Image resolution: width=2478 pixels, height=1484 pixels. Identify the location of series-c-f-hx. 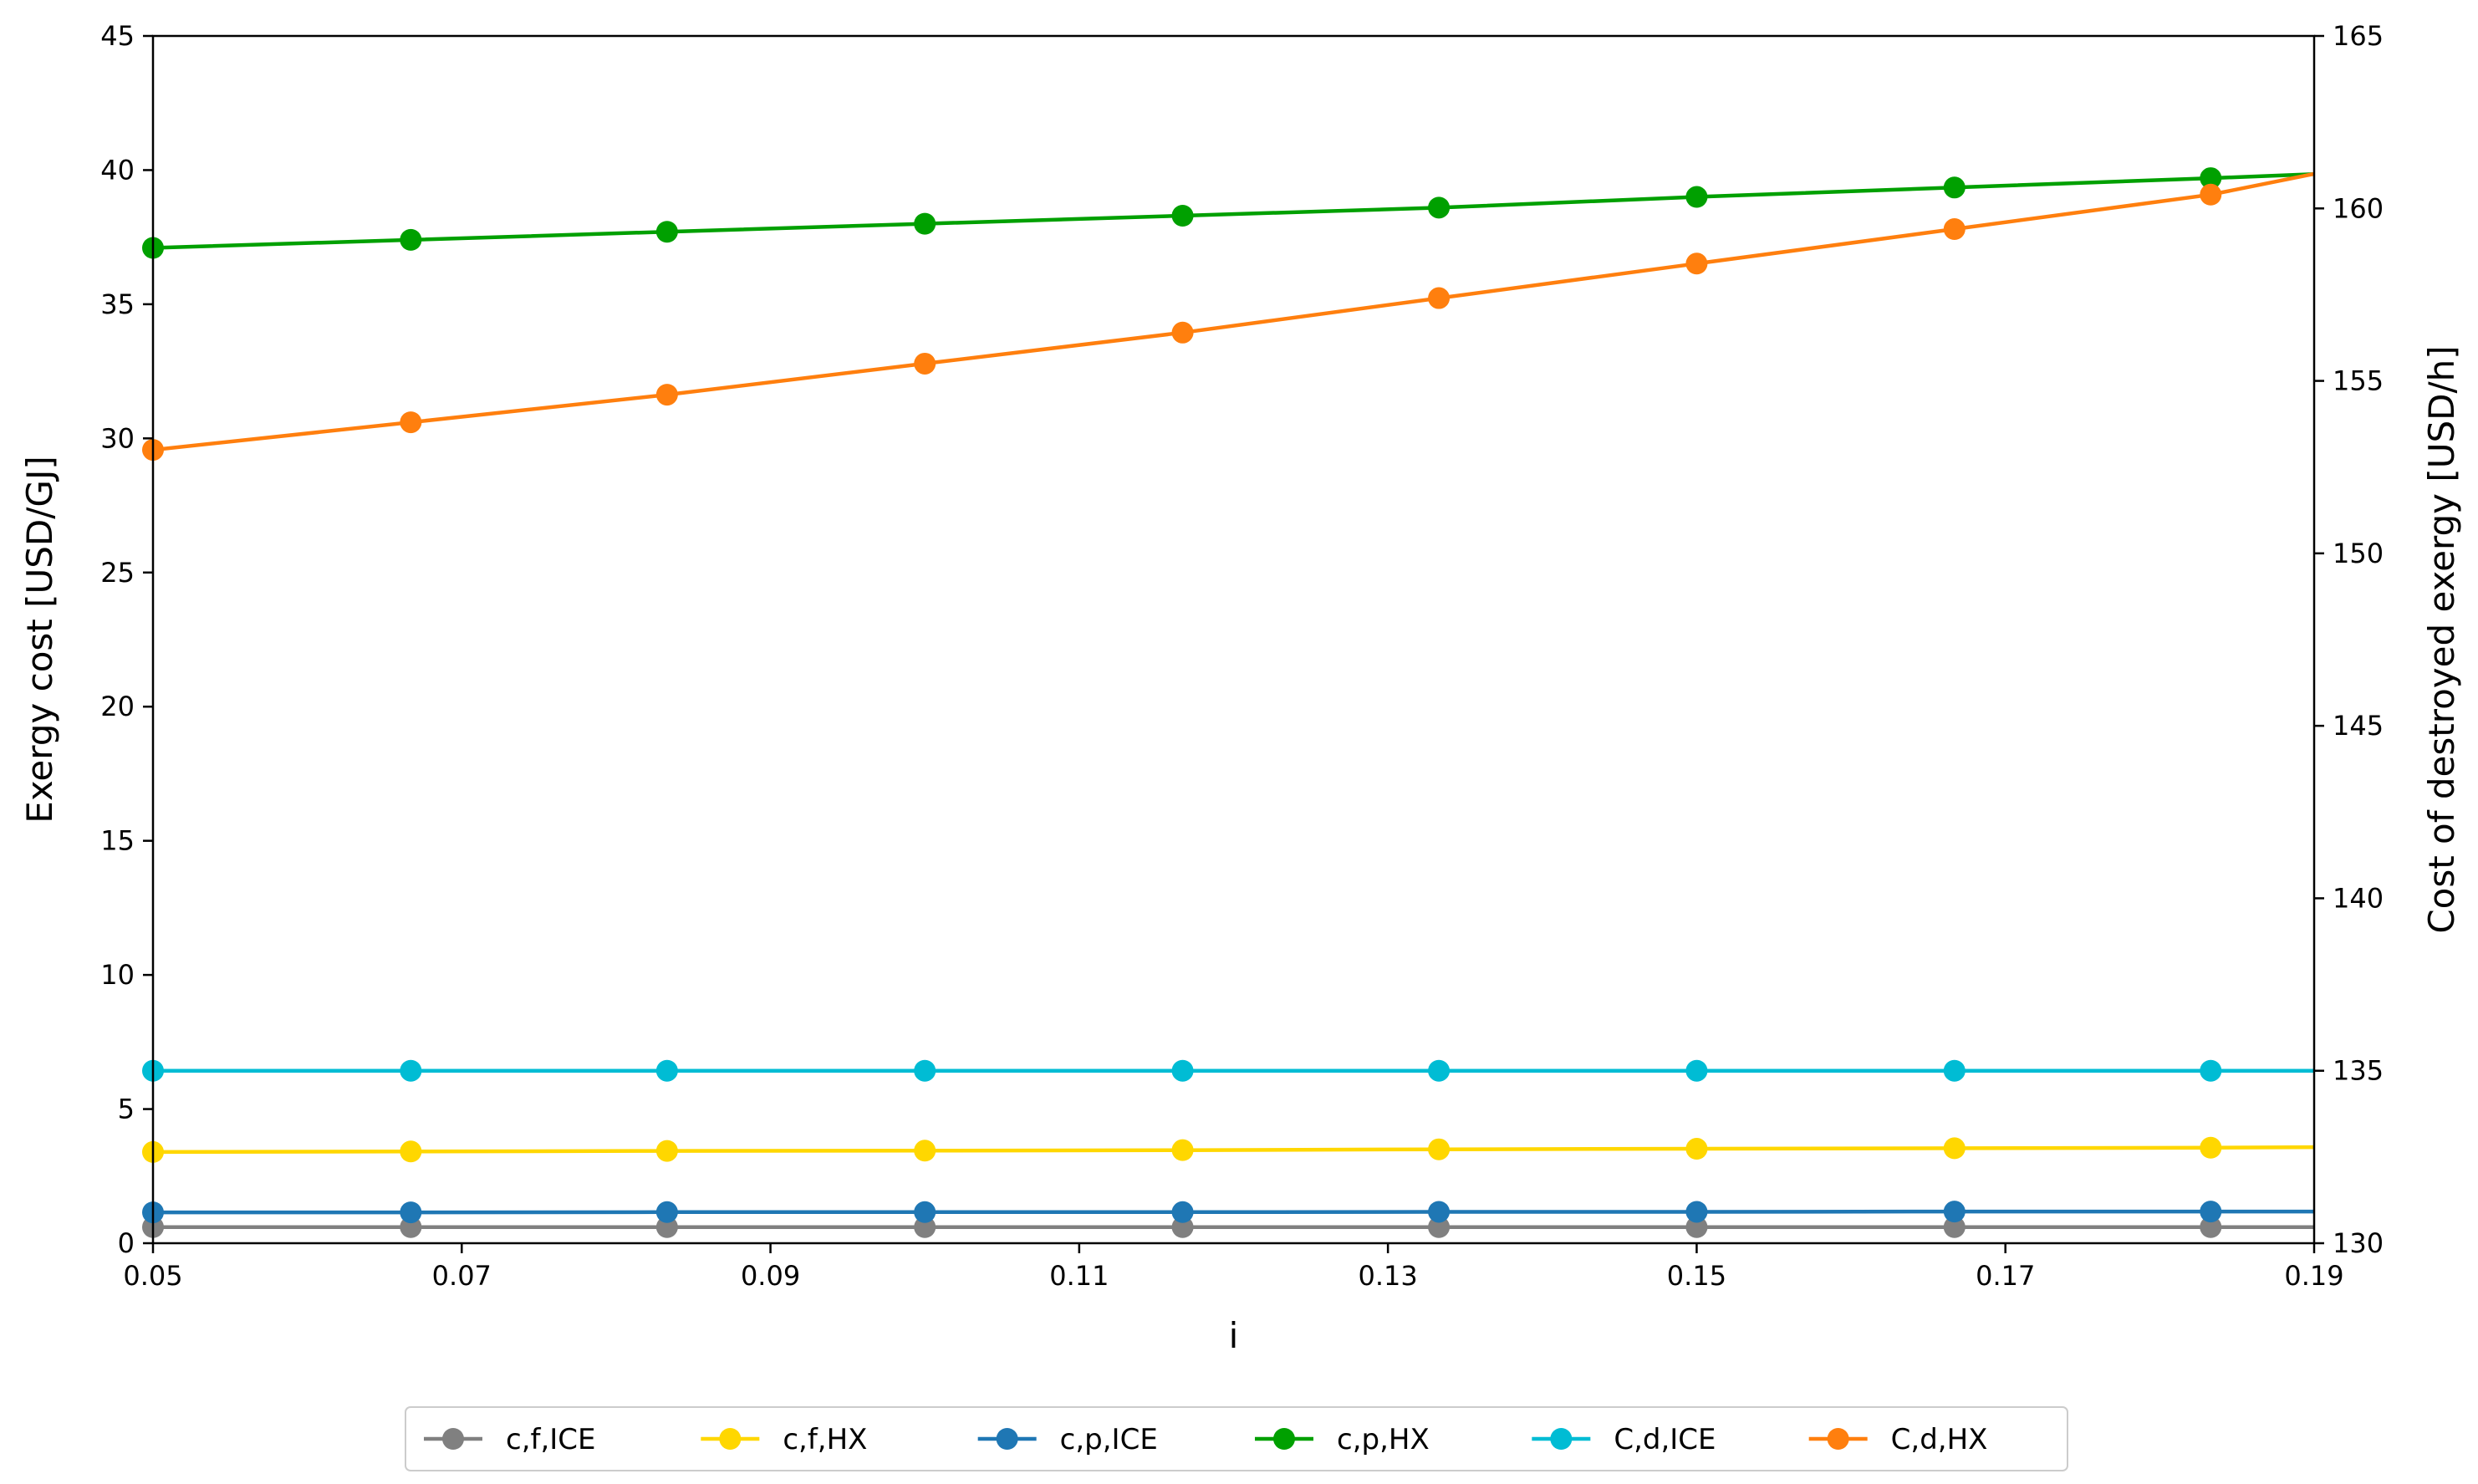
(1228, 1149).